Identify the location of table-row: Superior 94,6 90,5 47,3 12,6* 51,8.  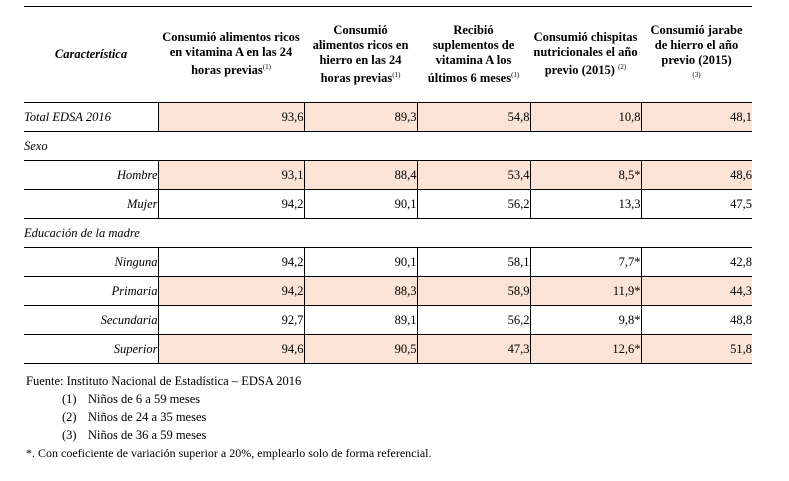
(388, 349).